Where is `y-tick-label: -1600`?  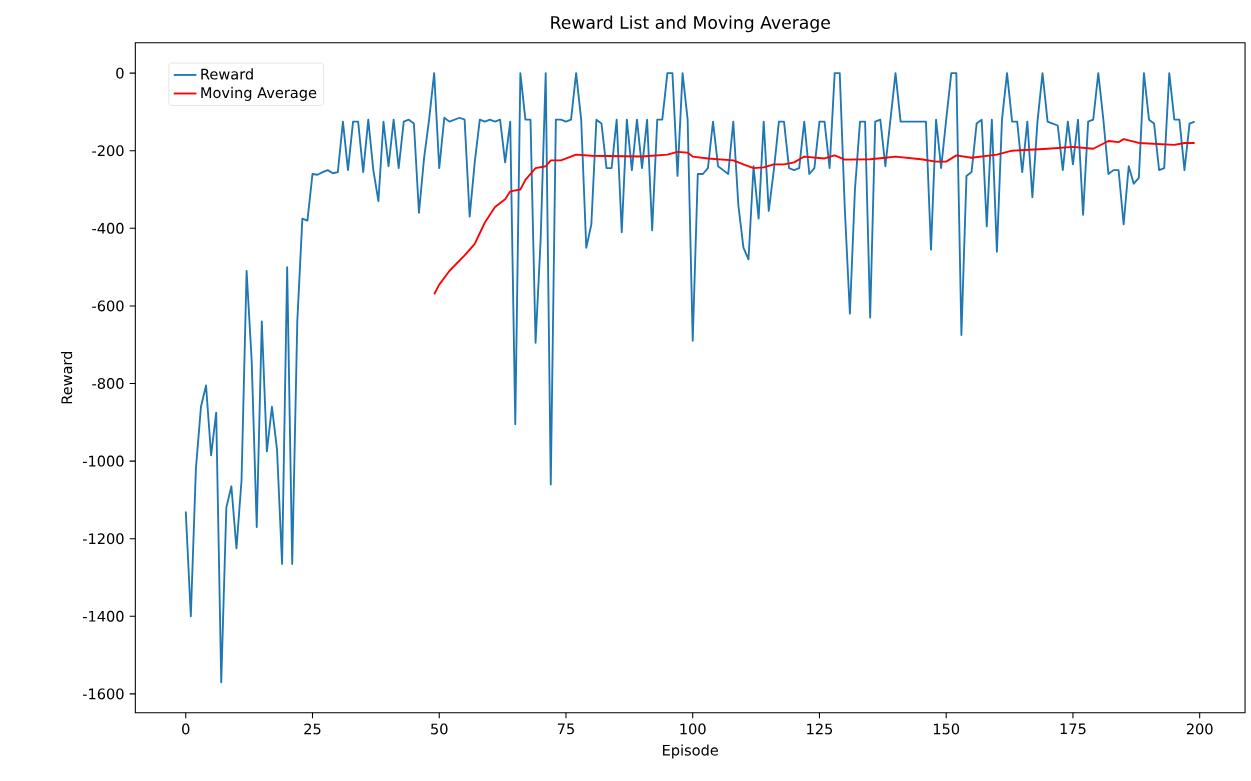 y-tick-label: -1600 is located at coordinates (103, 694).